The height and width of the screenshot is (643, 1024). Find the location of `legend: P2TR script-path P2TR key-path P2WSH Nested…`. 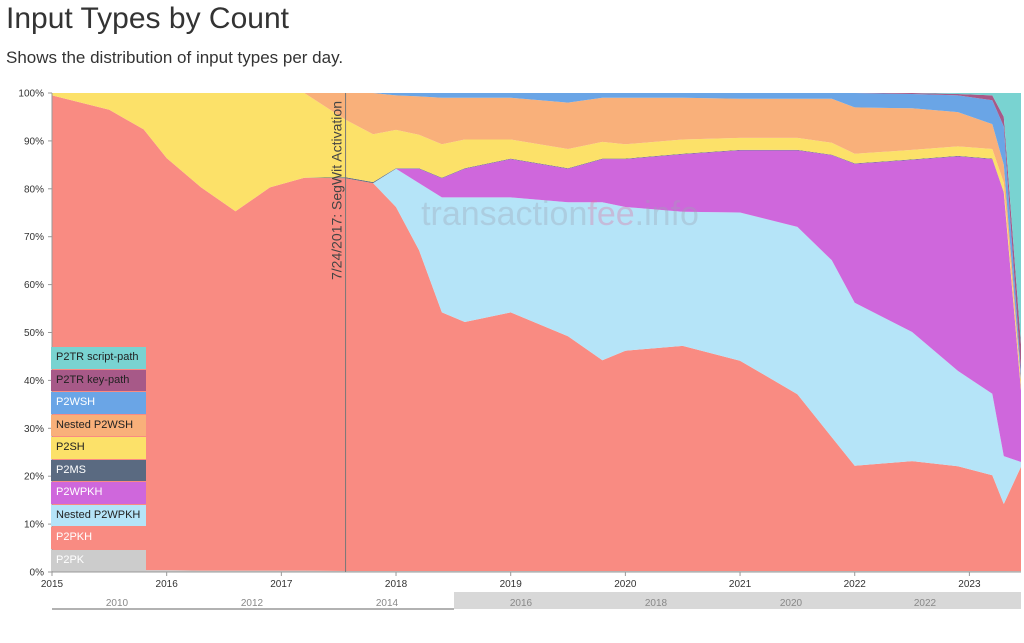

legend: P2TR script-path P2TR key-path P2WSH Nested… is located at coordinates (98, 459).